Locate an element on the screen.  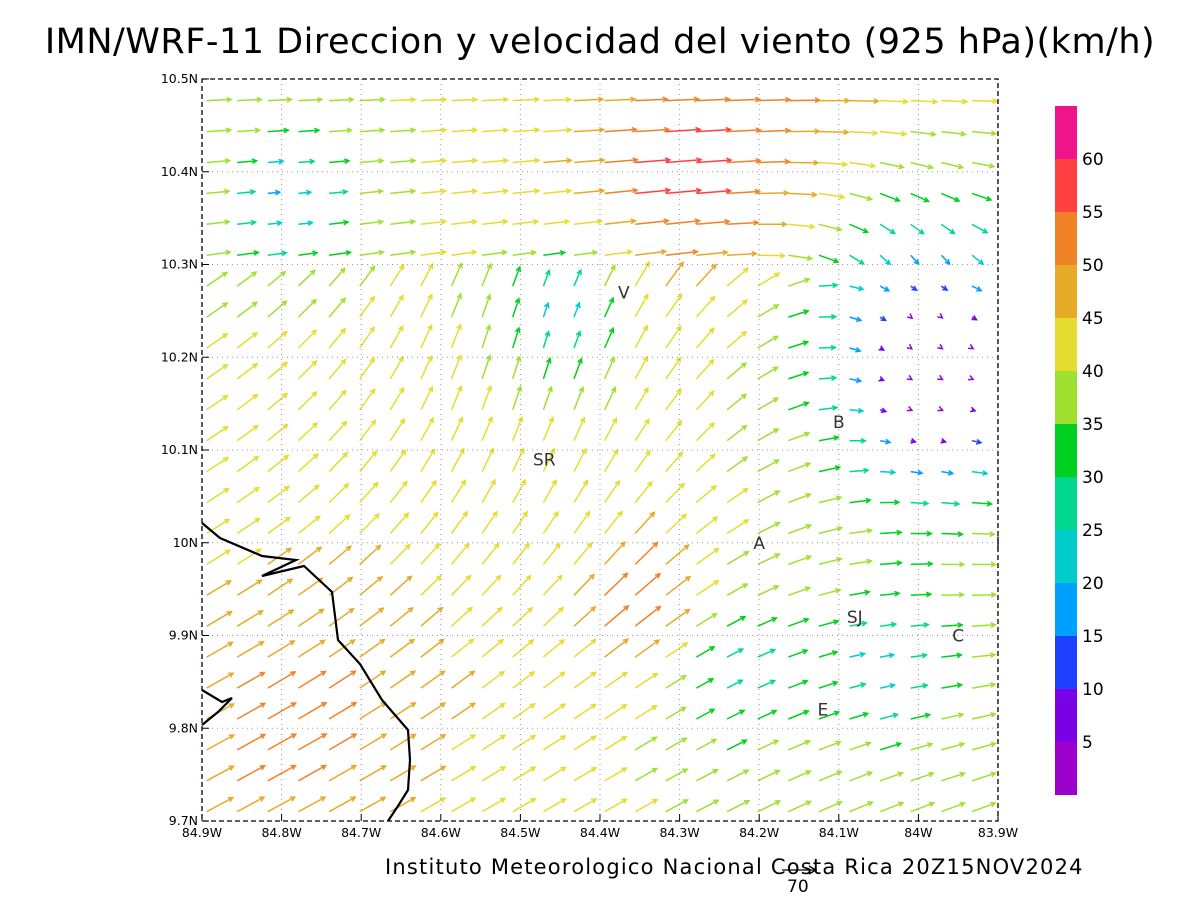
reference-vector-value: 70 is located at coordinates (798, 887).